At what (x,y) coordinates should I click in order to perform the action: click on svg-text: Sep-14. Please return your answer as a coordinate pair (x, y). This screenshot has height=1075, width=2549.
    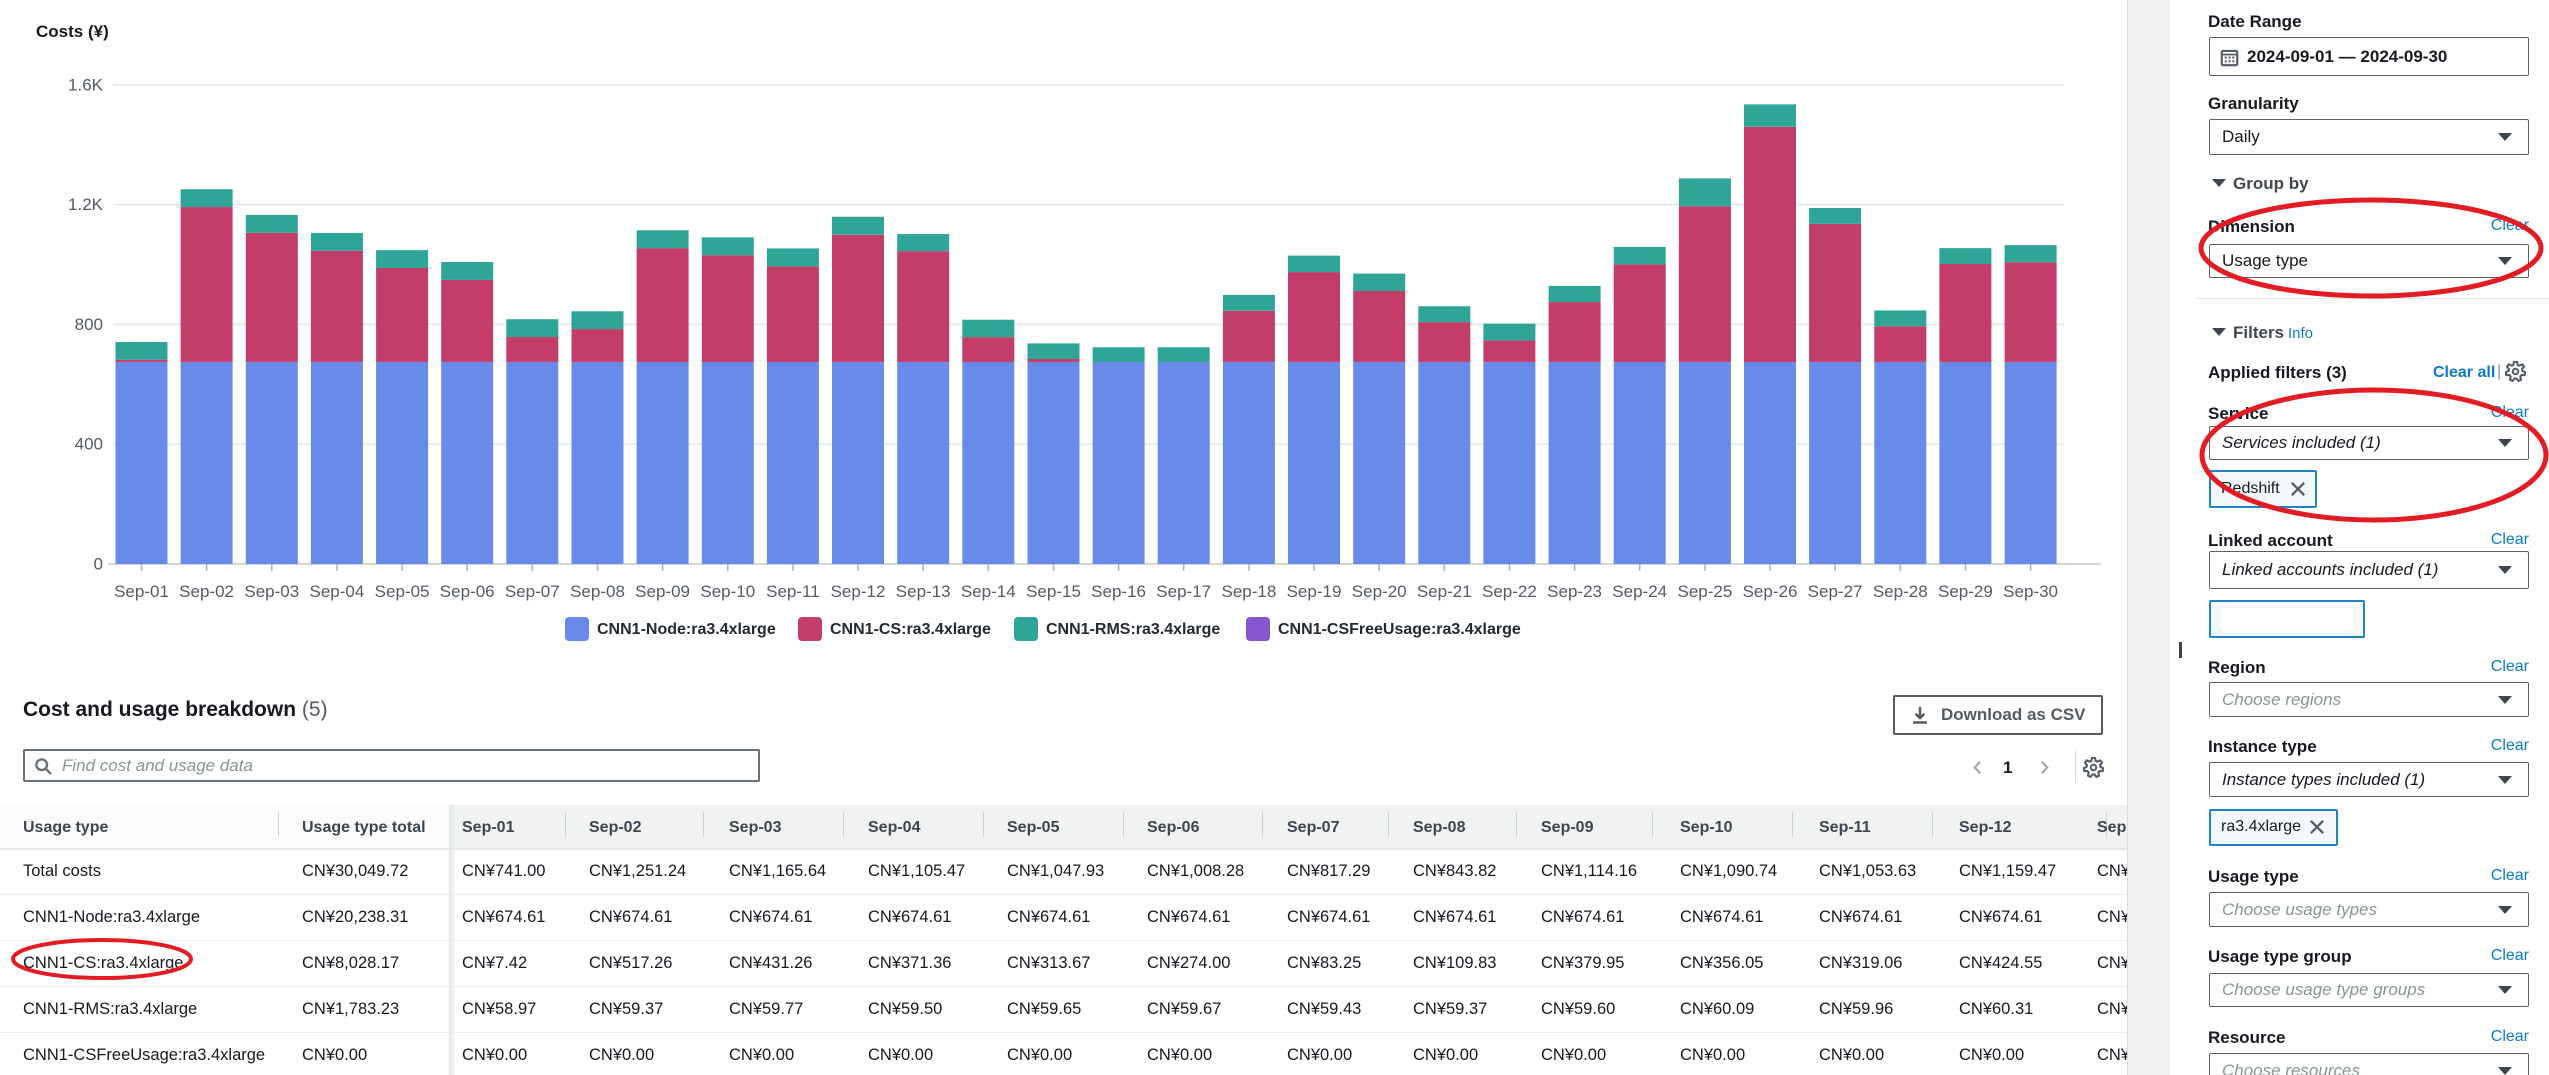
    Looking at the image, I should click on (988, 591).